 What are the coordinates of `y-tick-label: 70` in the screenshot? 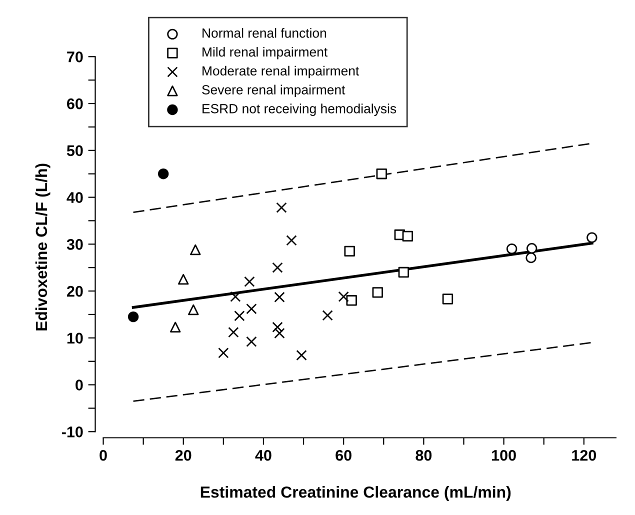 It's located at (75, 57).